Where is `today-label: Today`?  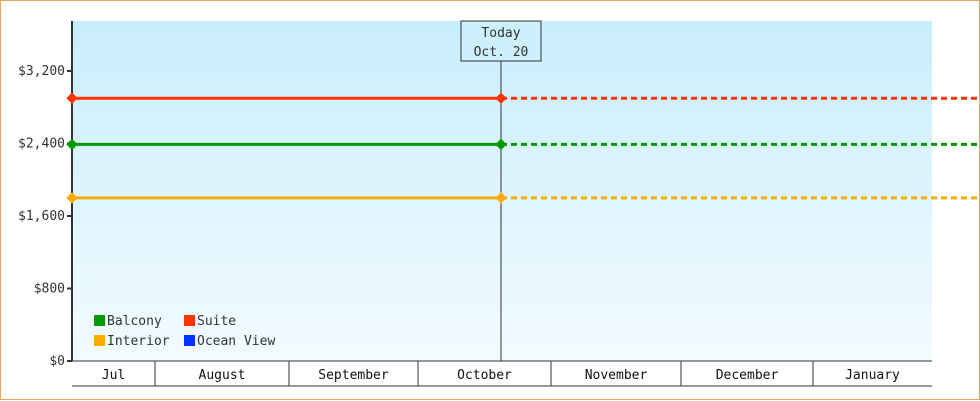 today-label: Today is located at coordinates (500, 33).